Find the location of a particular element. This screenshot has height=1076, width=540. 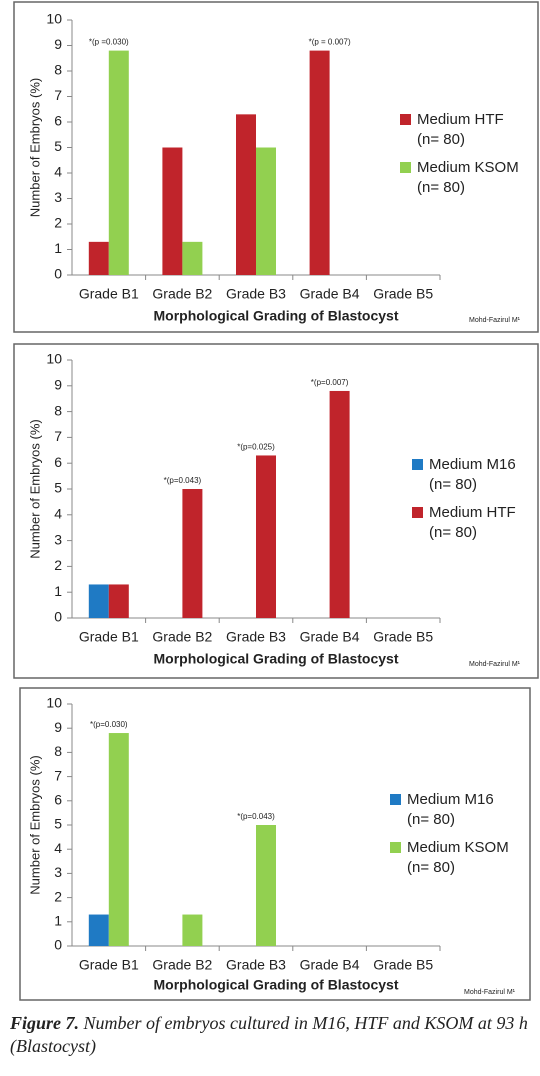

p-value-annotation: *(p=0.007) is located at coordinates (330, 382).